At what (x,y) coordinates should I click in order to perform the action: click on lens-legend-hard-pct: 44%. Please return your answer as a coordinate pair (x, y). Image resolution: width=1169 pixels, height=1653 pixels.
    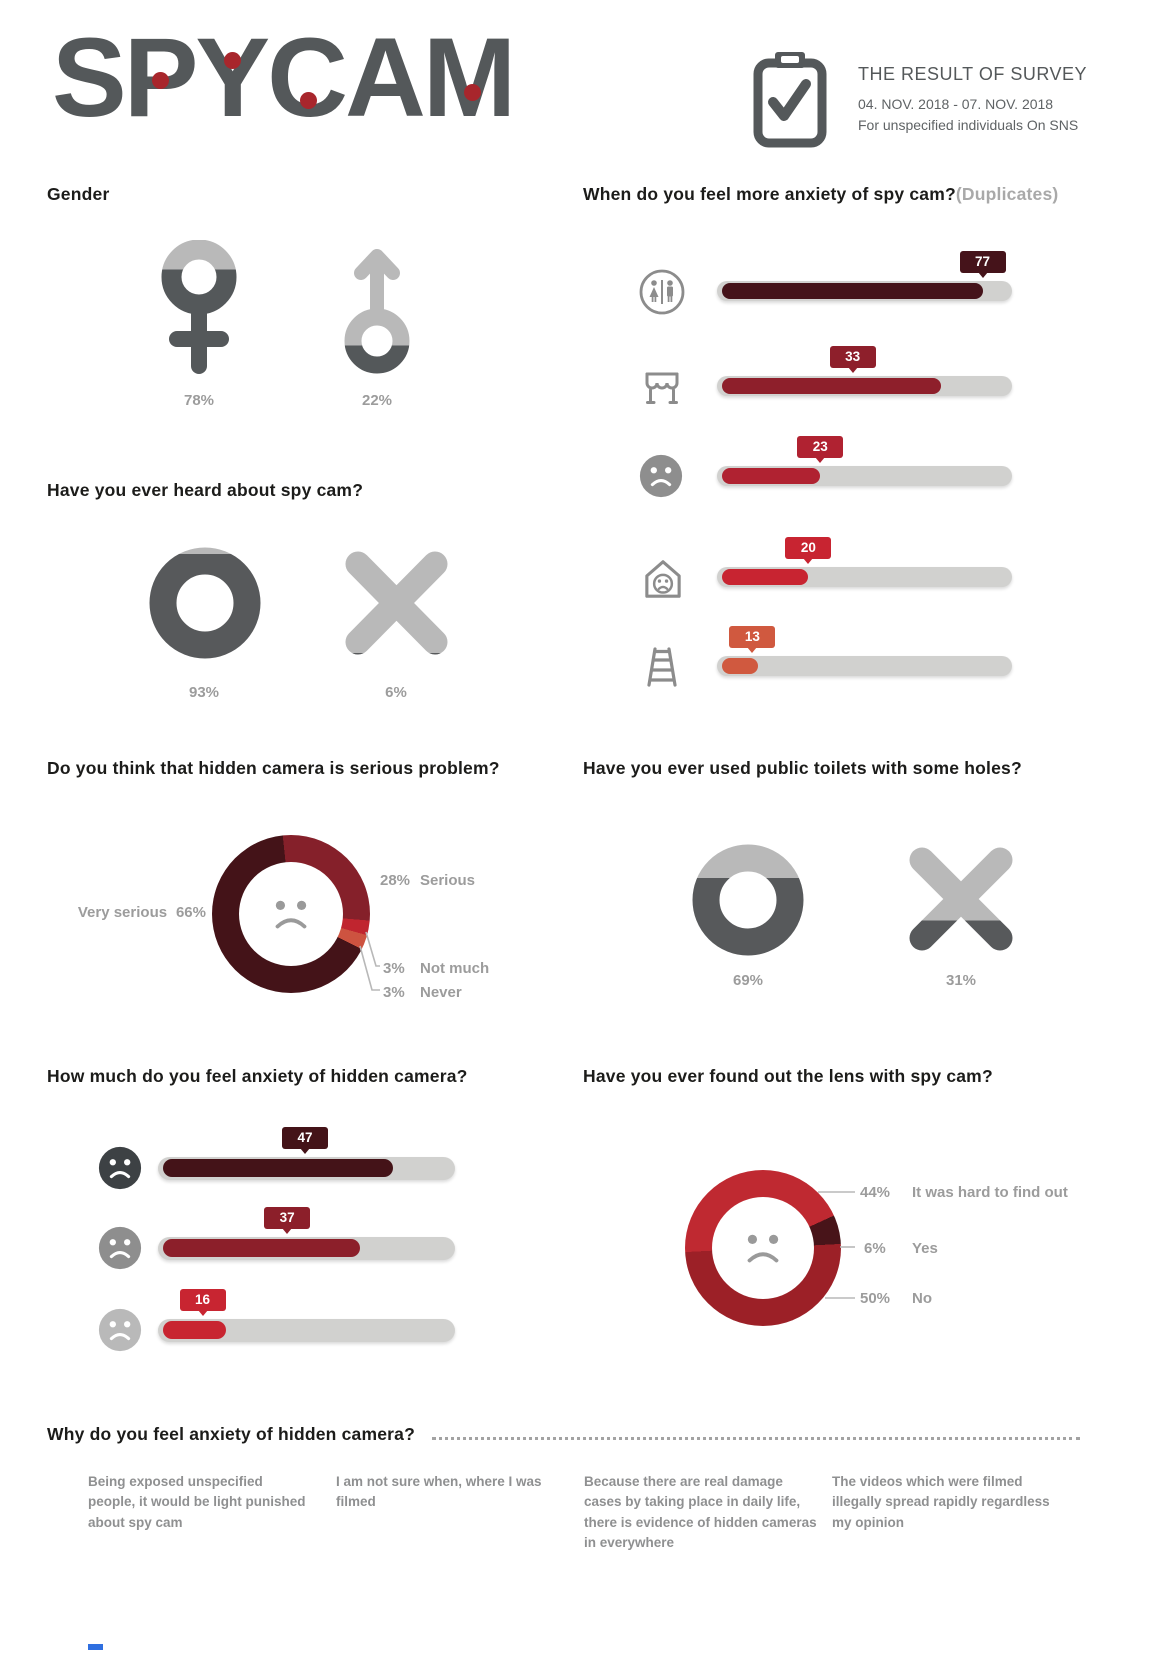
    Looking at the image, I should click on (875, 1192).